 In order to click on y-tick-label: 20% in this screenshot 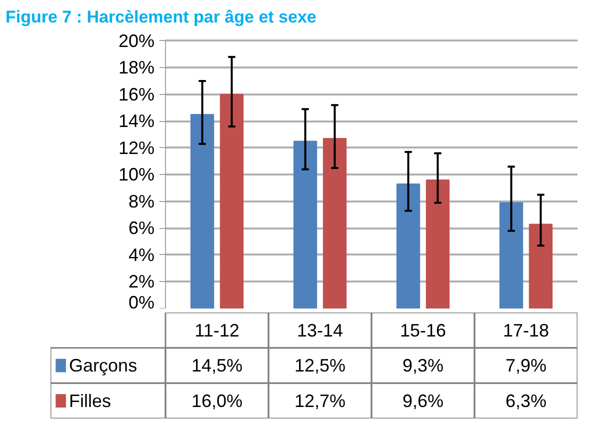, I will do `click(136, 40)`.